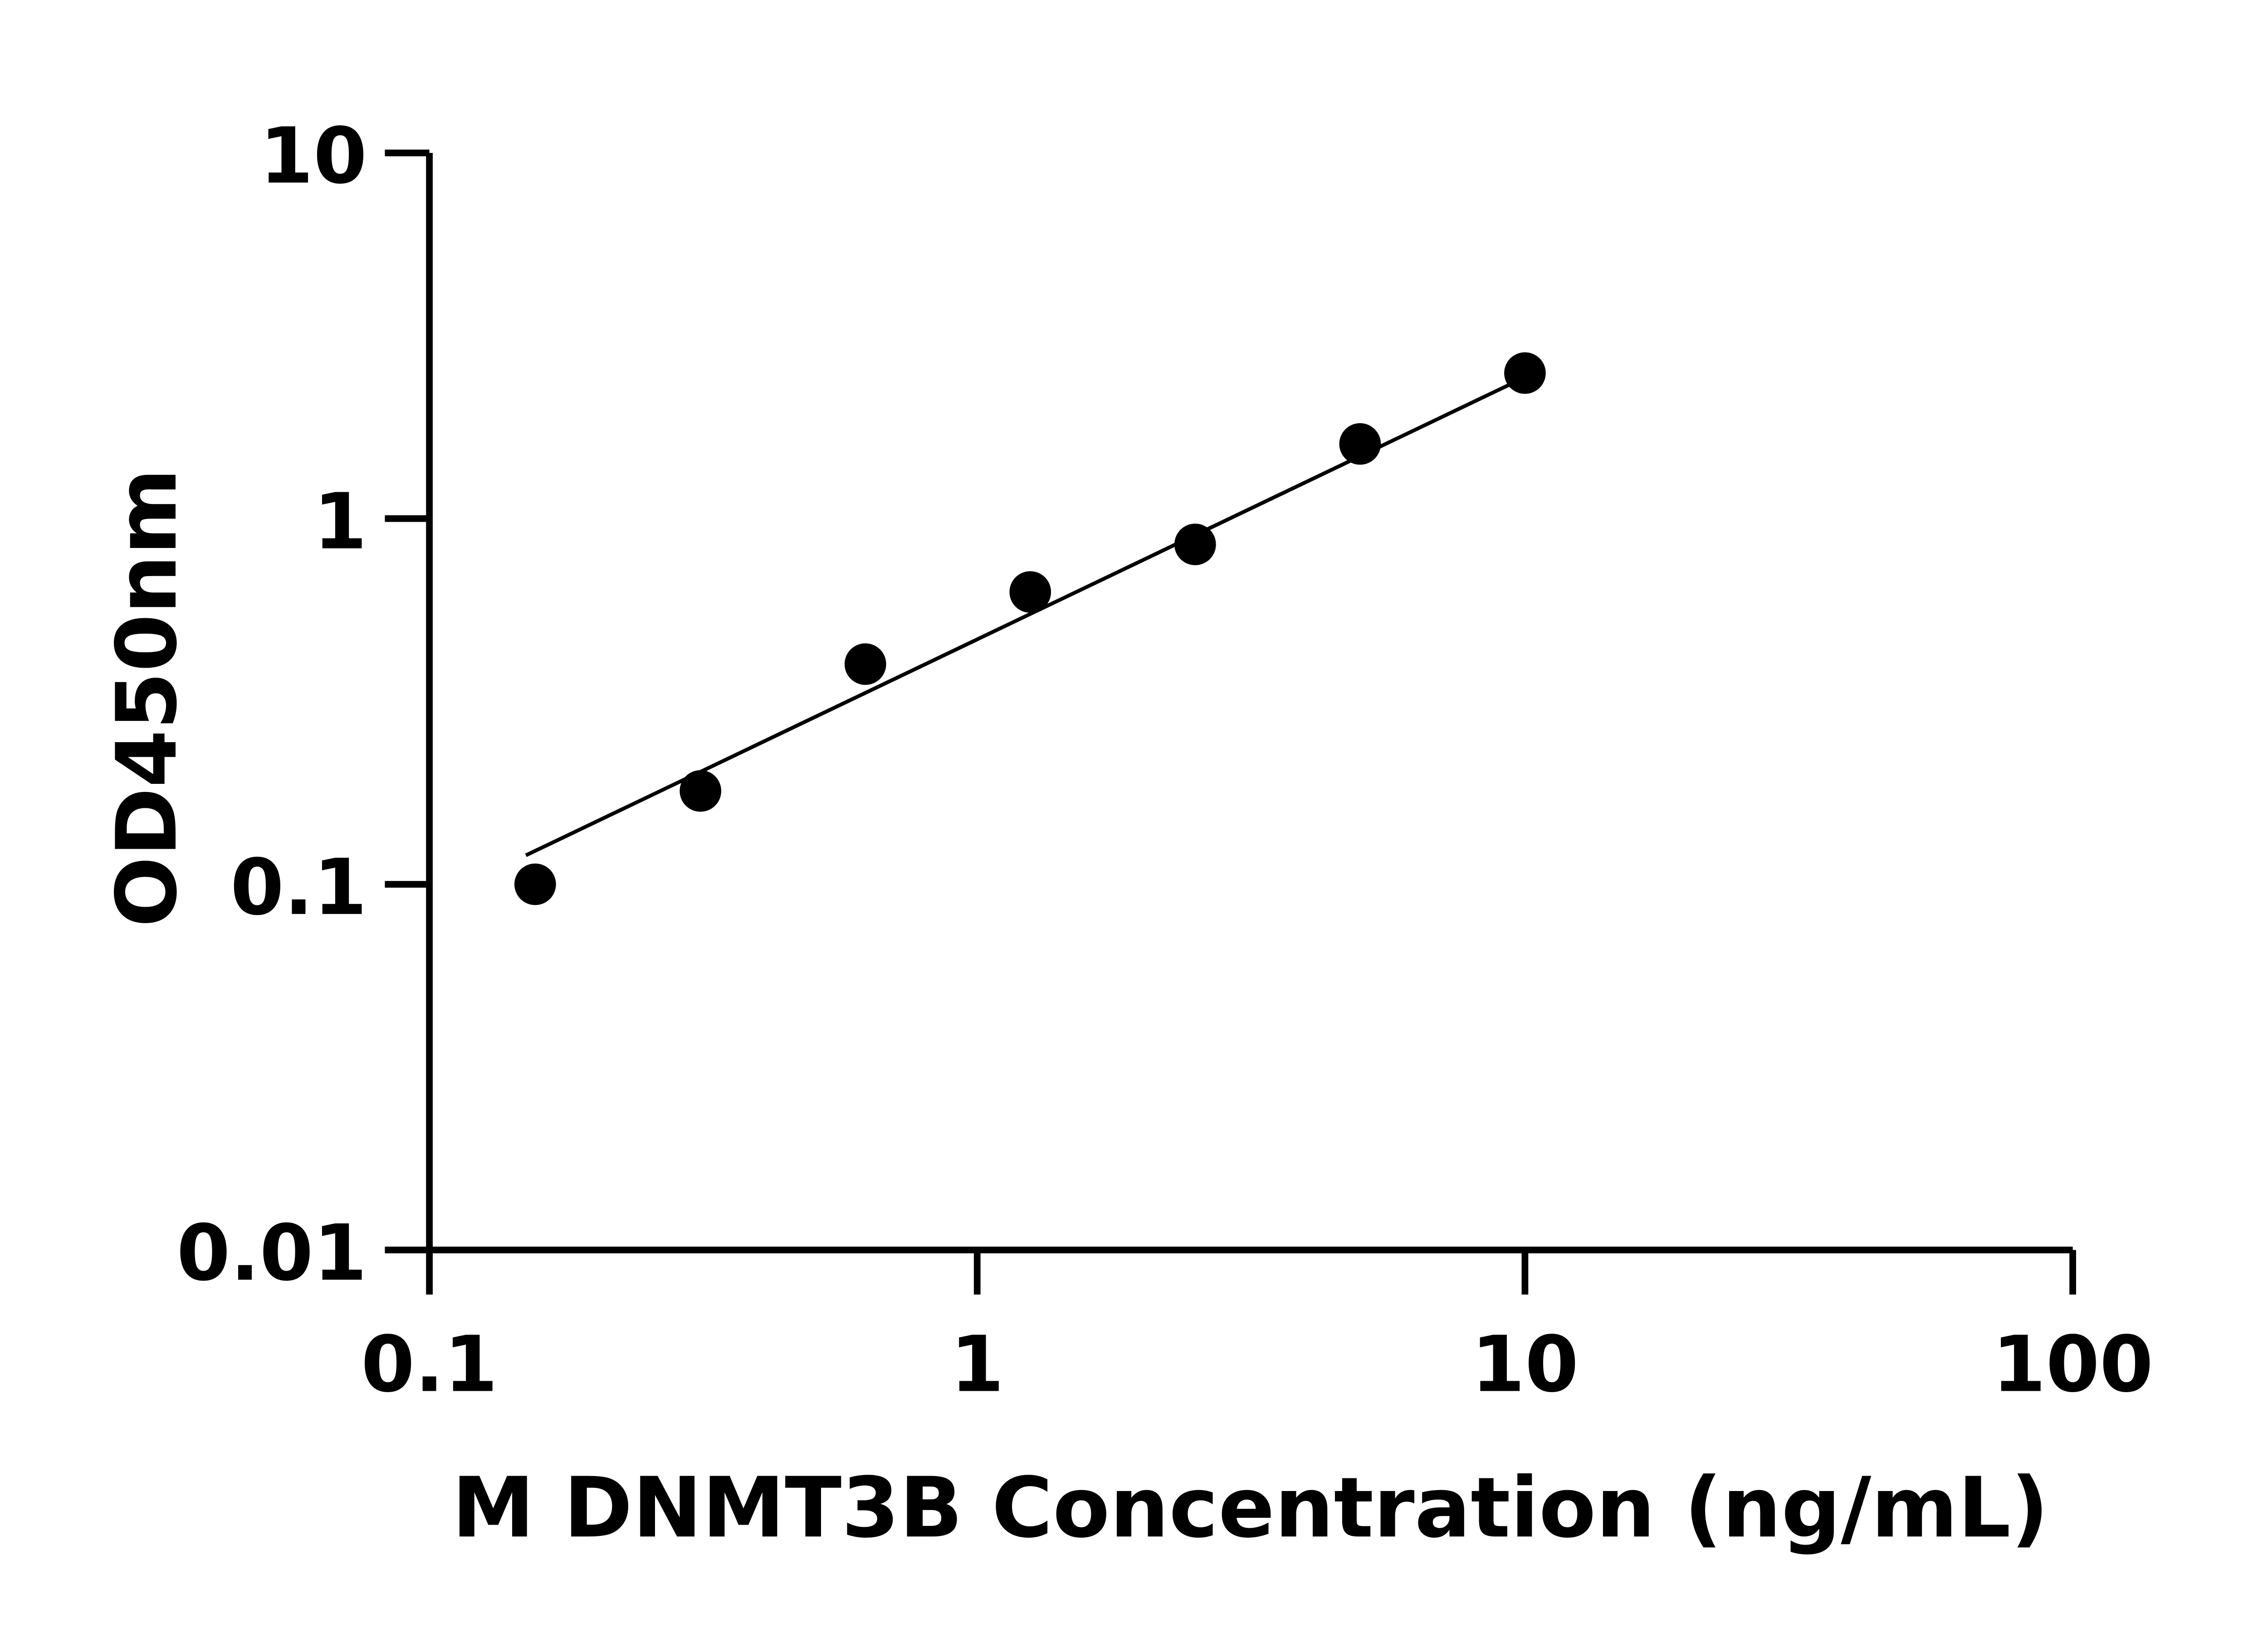 The width and height of the screenshot is (2268, 1633). What do you see at coordinates (977, 1365) in the screenshot?
I see `x-tick-label: 1` at bounding box center [977, 1365].